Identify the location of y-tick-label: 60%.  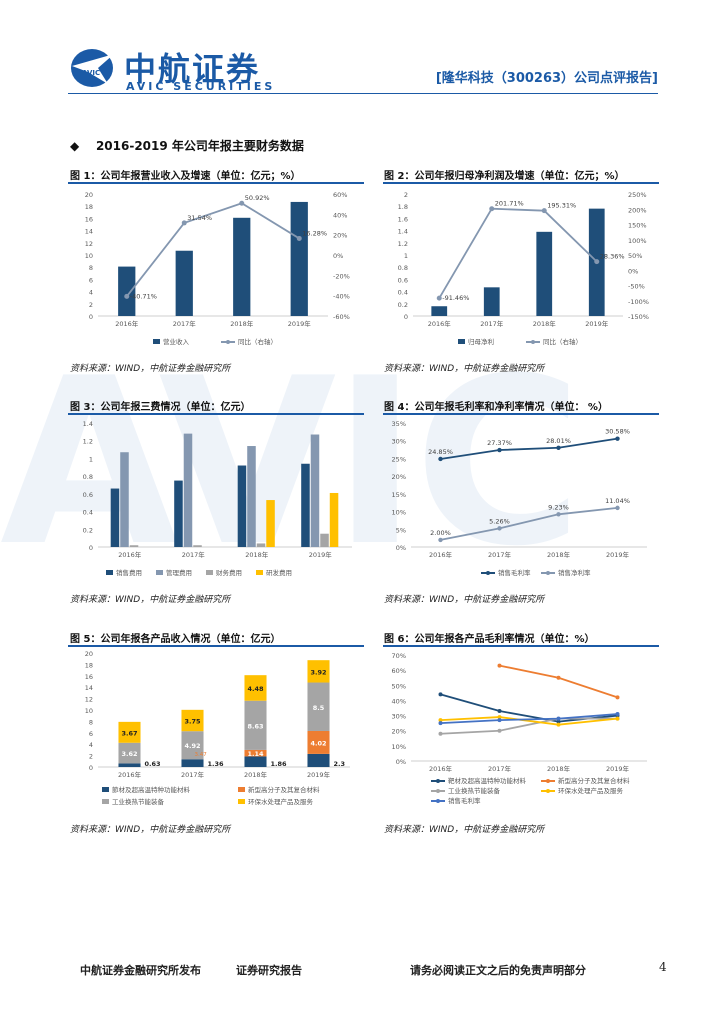
(399, 671).